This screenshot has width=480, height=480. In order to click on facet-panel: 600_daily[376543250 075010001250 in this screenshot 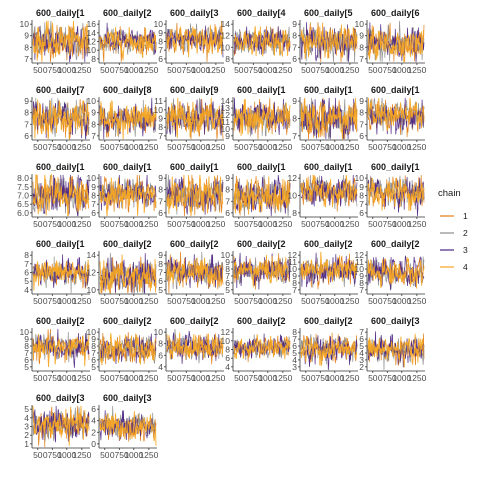, I will do `click(392, 349)`.